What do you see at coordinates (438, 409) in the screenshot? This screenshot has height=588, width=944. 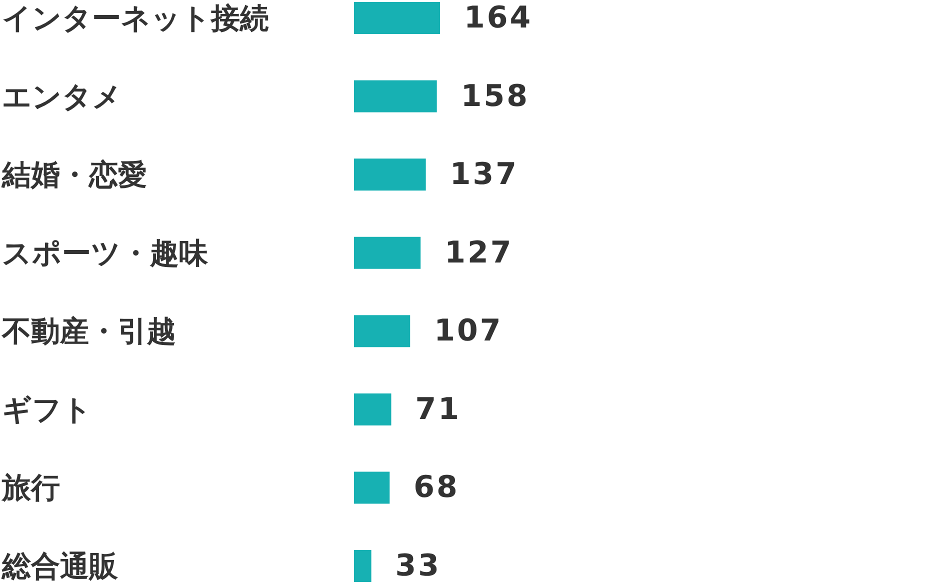 I see `data-label: 71` at bounding box center [438, 409].